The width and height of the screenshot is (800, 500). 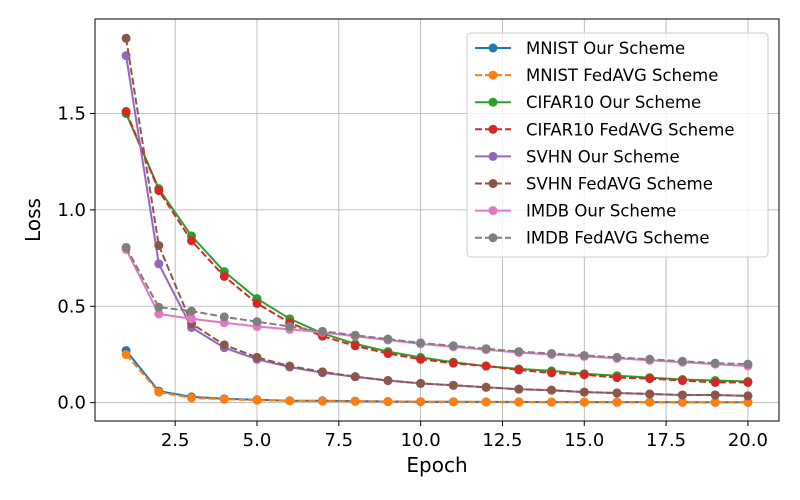 What do you see at coordinates (601, 211) in the screenshot?
I see `legend-label: IMDB Our Scheme` at bounding box center [601, 211].